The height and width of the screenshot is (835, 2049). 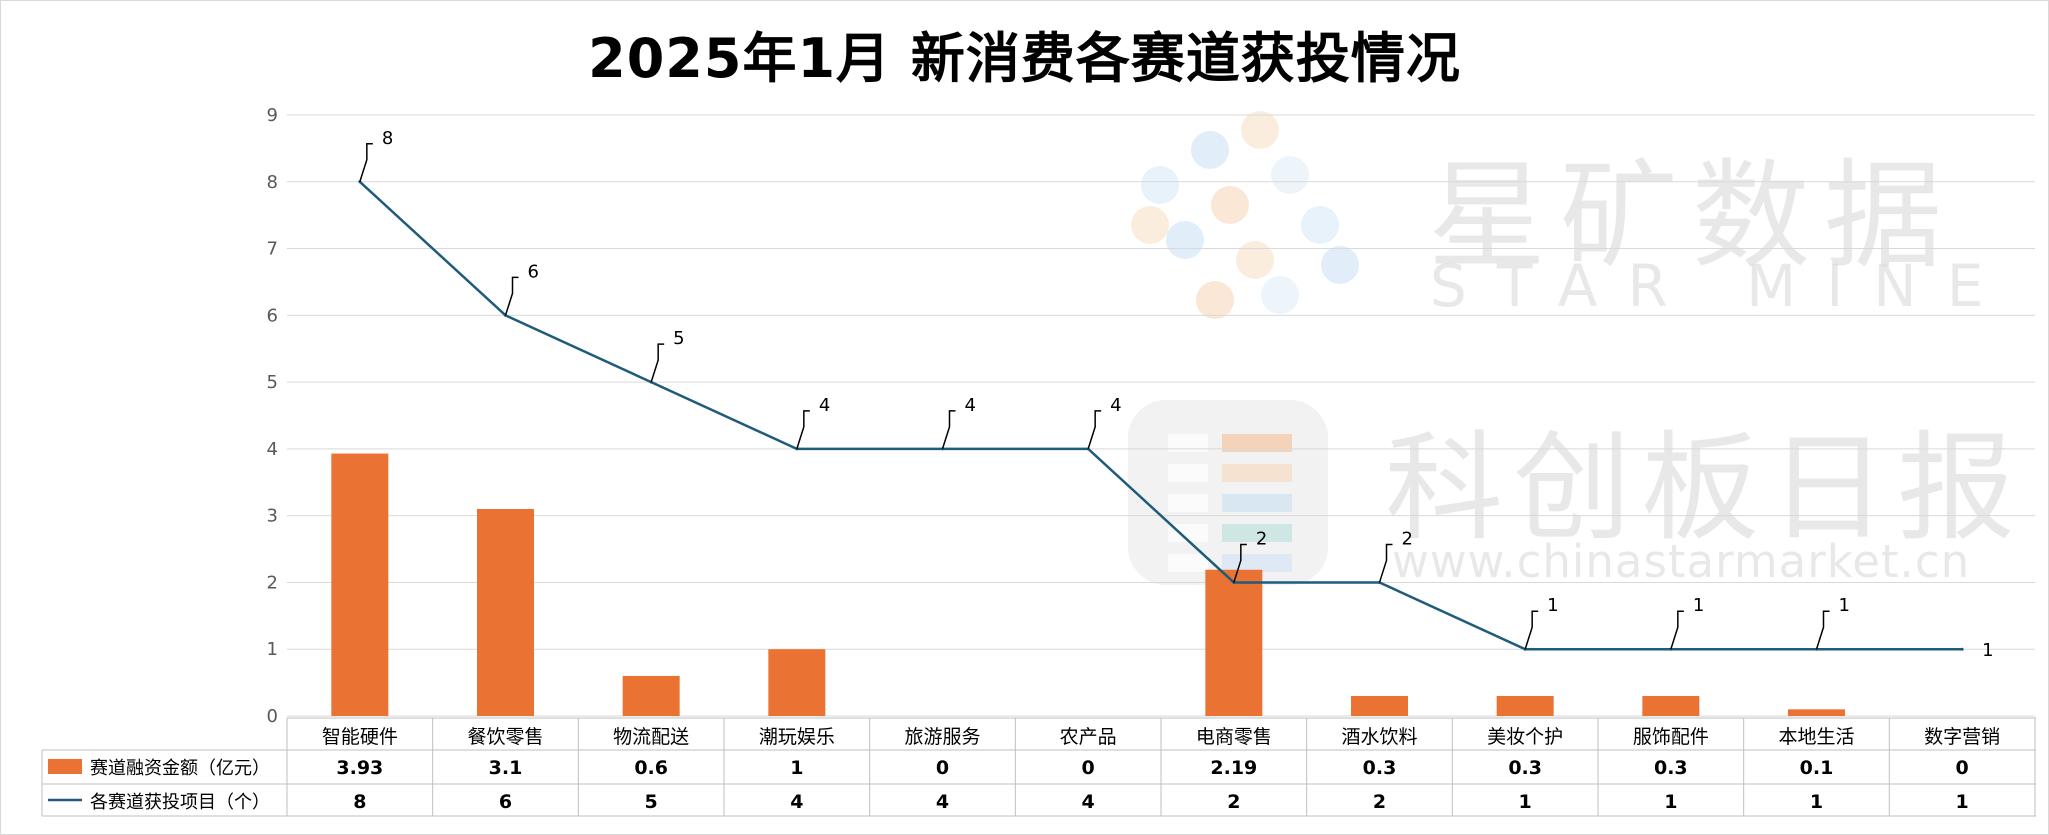 What do you see at coordinates (505, 737) in the screenshot?
I see `x-tick-label-1: 餐饮零售` at bounding box center [505, 737].